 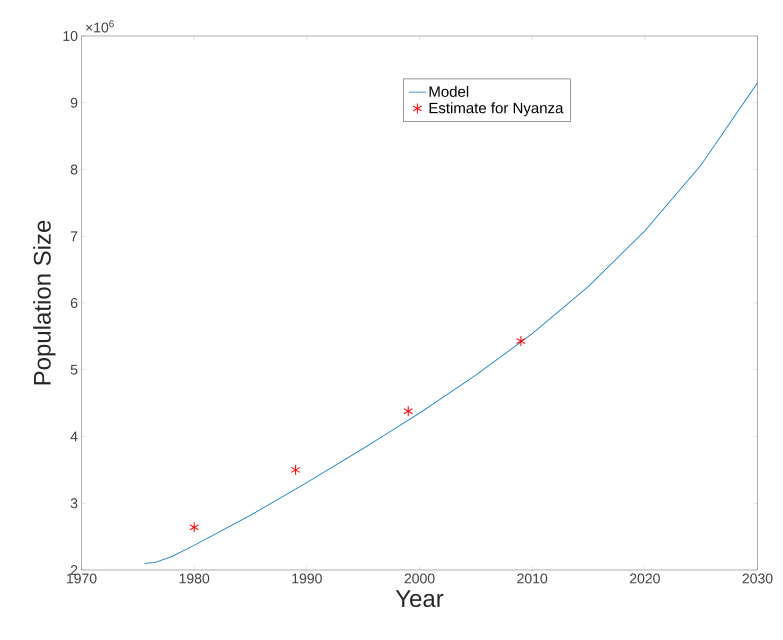 What do you see at coordinates (420, 599) in the screenshot?
I see `x-axis-title: Year` at bounding box center [420, 599].